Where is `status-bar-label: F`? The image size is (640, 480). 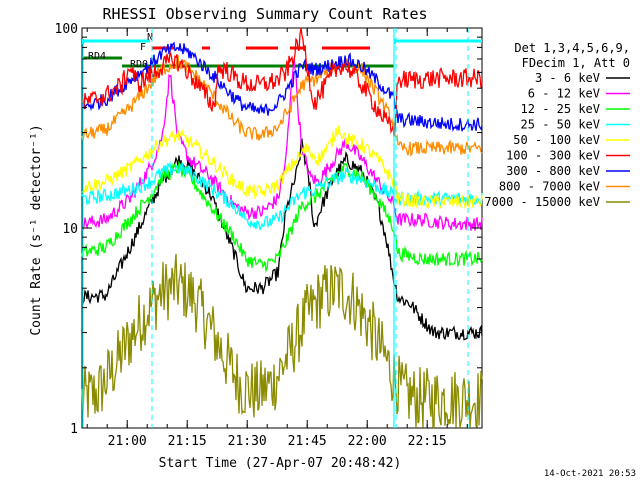 status-bar-label: F is located at coordinates (143, 47).